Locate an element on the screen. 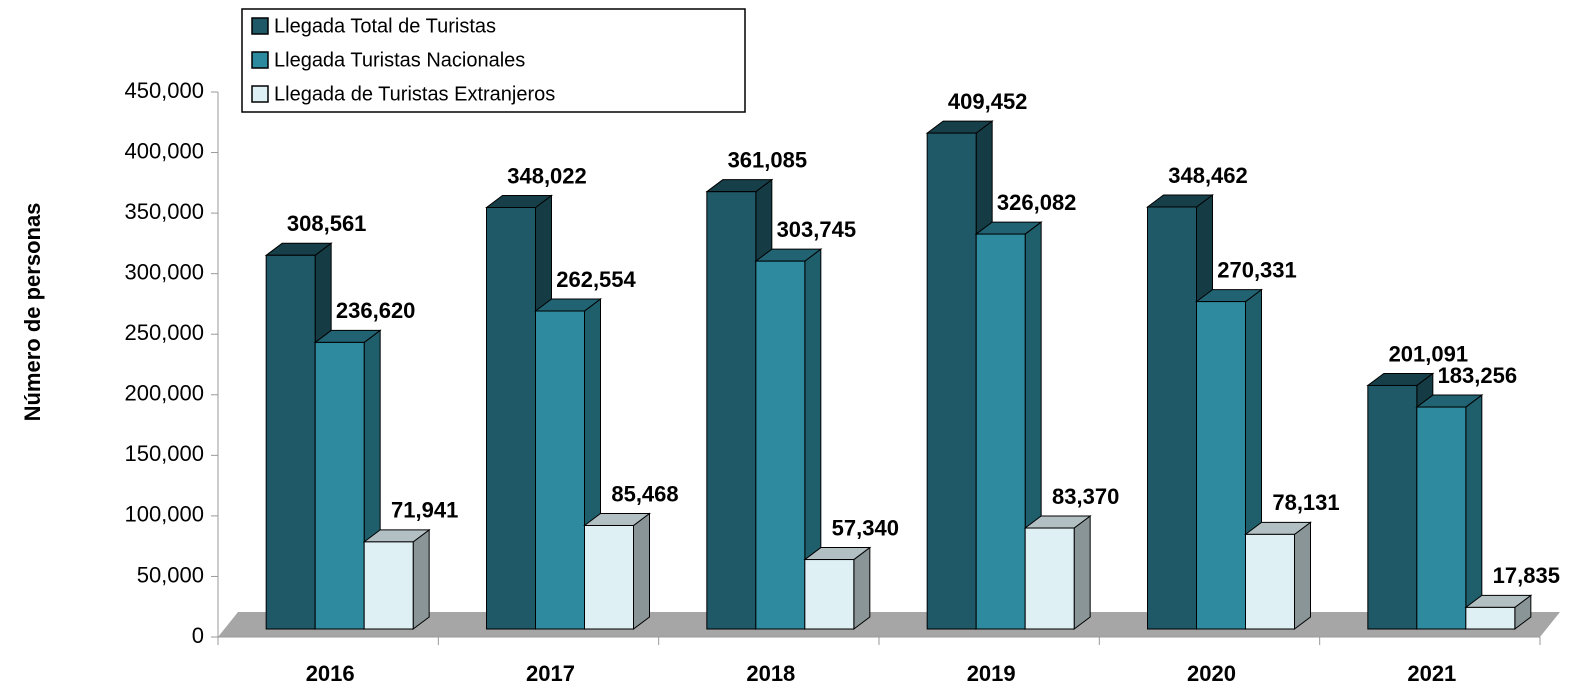 Image resolution: width=1593 pixels, height=698 pixels. x-tick-label: 2021 is located at coordinates (1431, 673).